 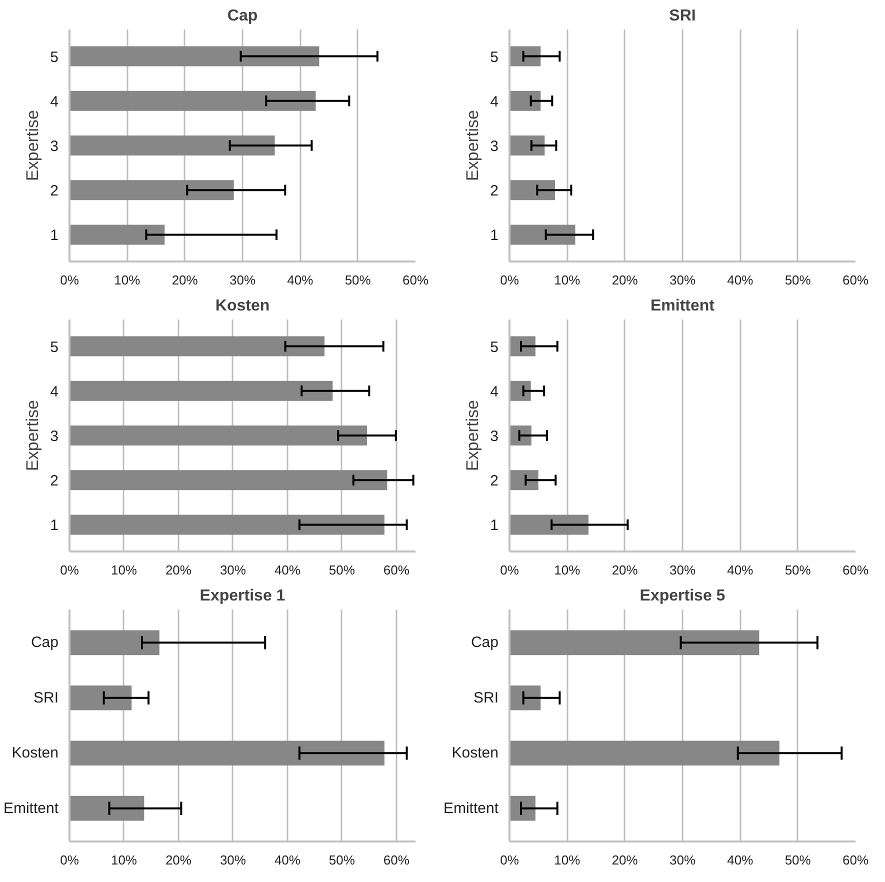 What do you see at coordinates (682, 16) in the screenshot?
I see `chart-title: SRI` at bounding box center [682, 16].